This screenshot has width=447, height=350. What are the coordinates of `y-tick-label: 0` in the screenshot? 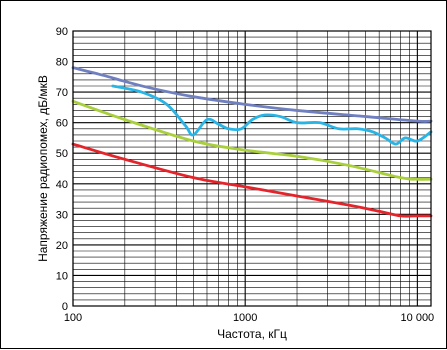 It's located at (65, 307).